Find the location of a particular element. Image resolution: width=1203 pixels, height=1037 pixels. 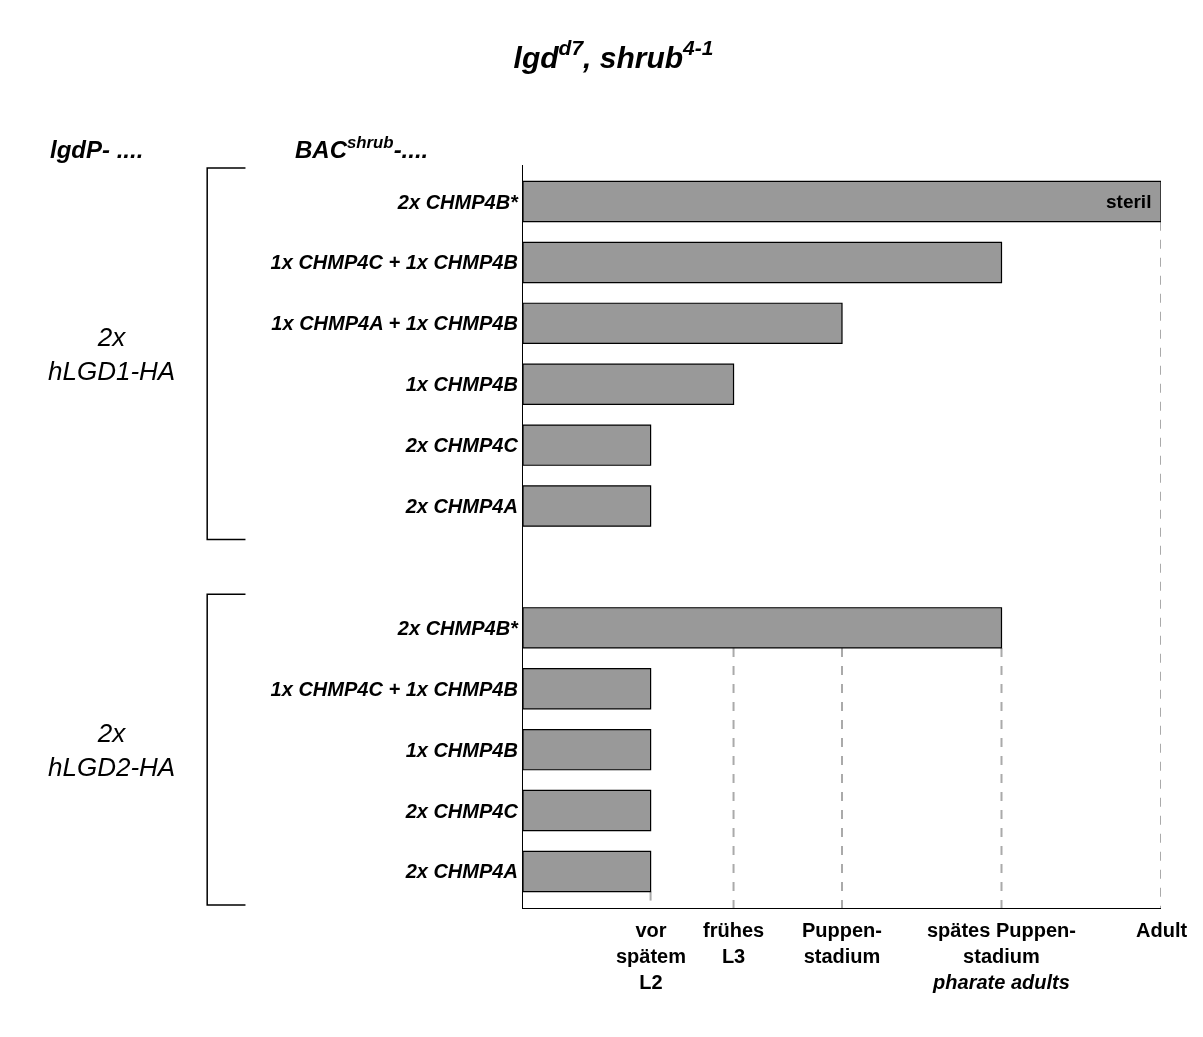

ref-line-label: vor spätem L2 is located at coordinates (651, 956).